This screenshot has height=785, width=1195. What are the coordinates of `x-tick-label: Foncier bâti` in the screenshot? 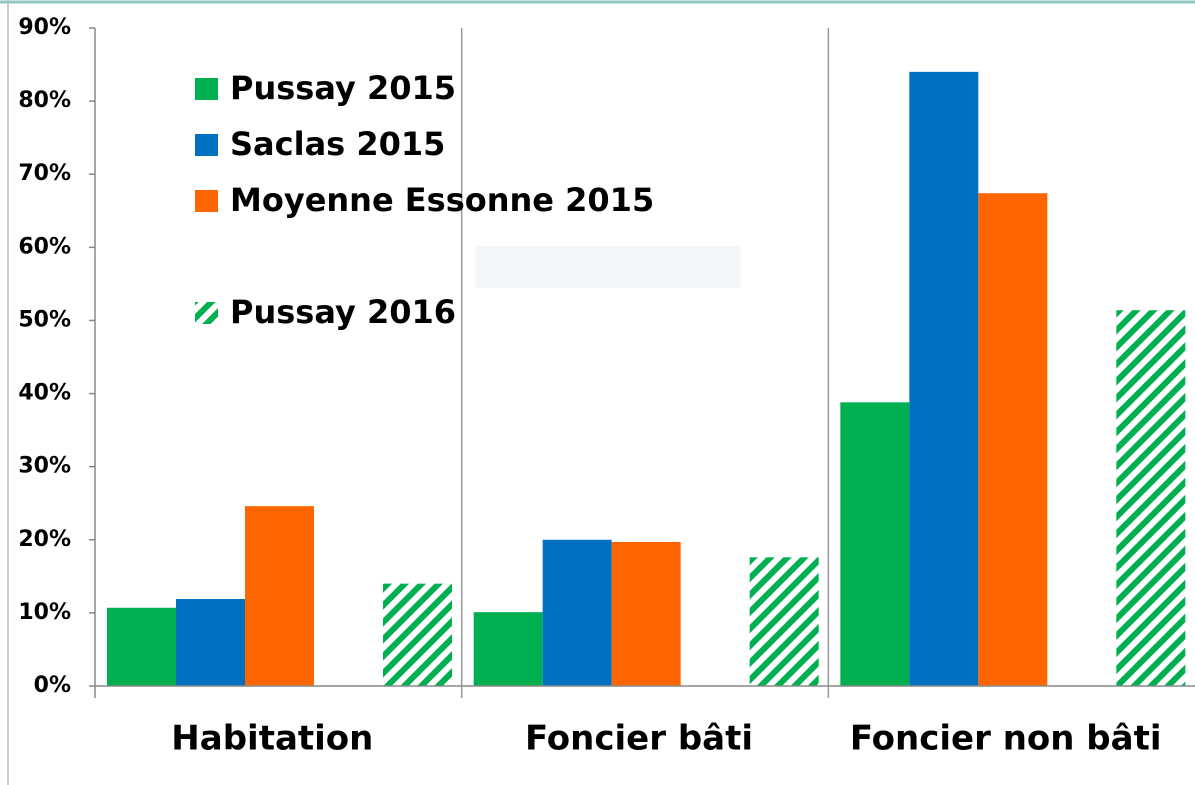 It's located at (639, 739).